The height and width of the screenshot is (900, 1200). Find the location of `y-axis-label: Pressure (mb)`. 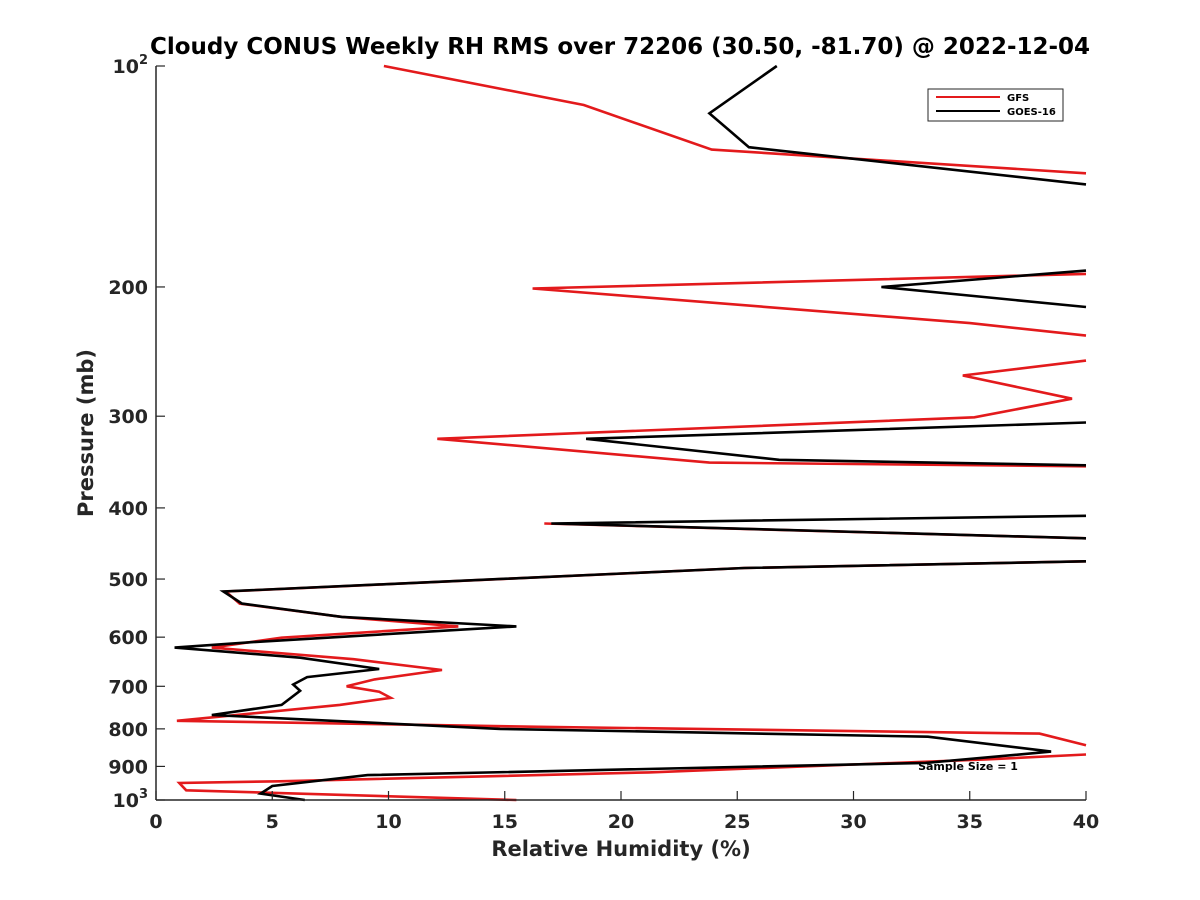

y-axis-label: Pressure (mb) is located at coordinates (86, 433).